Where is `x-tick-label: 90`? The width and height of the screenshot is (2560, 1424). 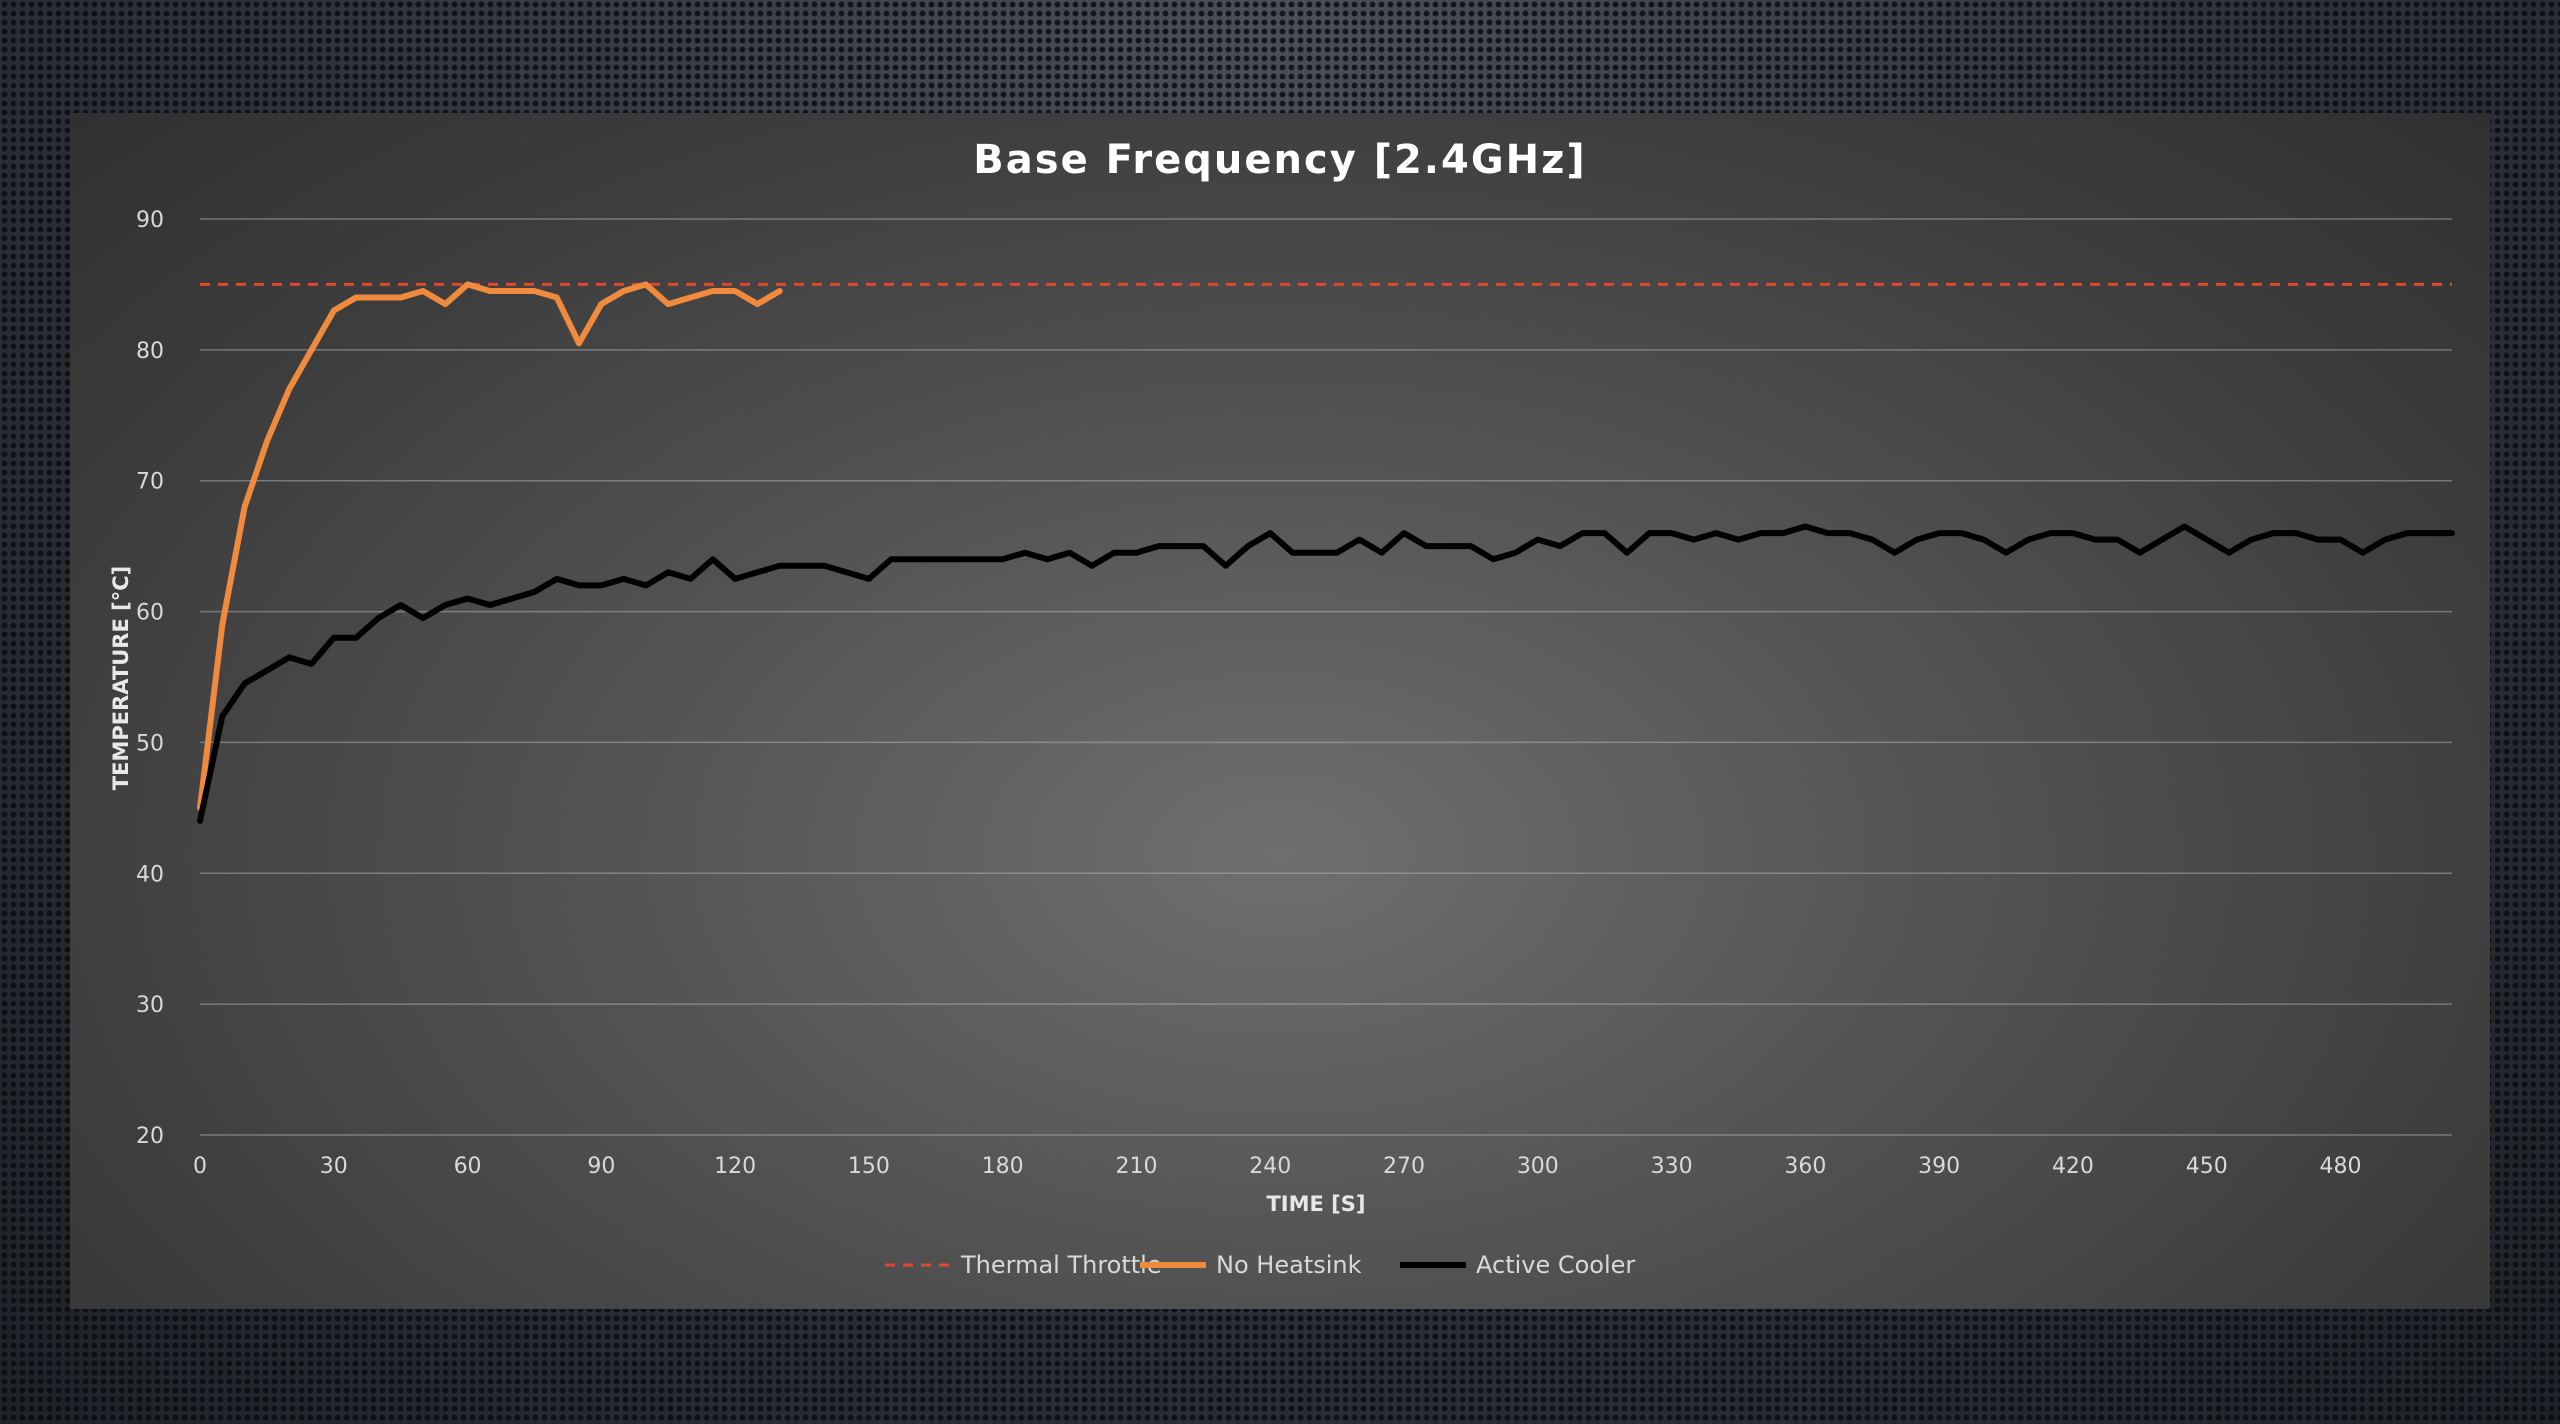
x-tick-label: 90 is located at coordinates (601, 1166).